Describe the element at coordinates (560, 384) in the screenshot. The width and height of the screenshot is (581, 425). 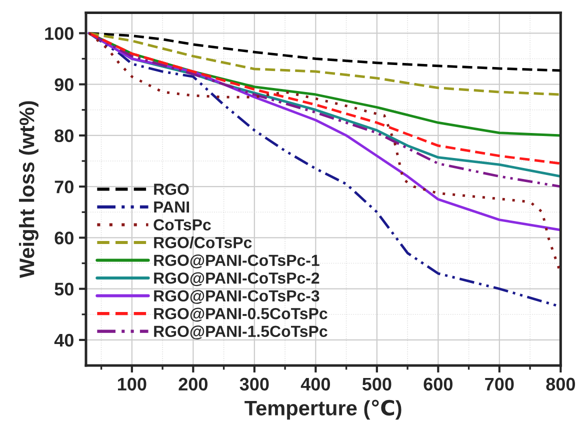
I see `x-tick-label: 800` at that location.